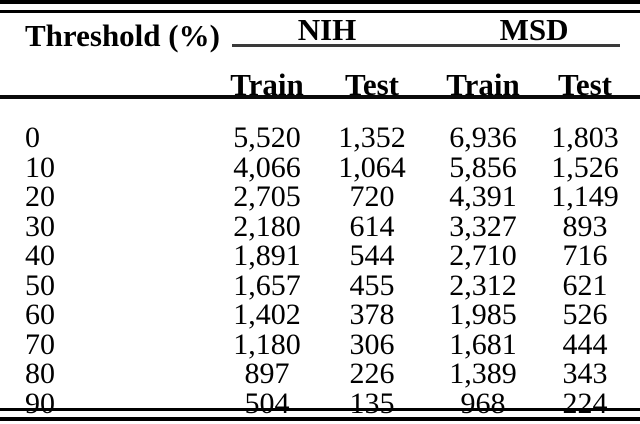  What do you see at coordinates (267, 255) in the screenshot?
I see `nih-train-cell: 1,891` at bounding box center [267, 255].